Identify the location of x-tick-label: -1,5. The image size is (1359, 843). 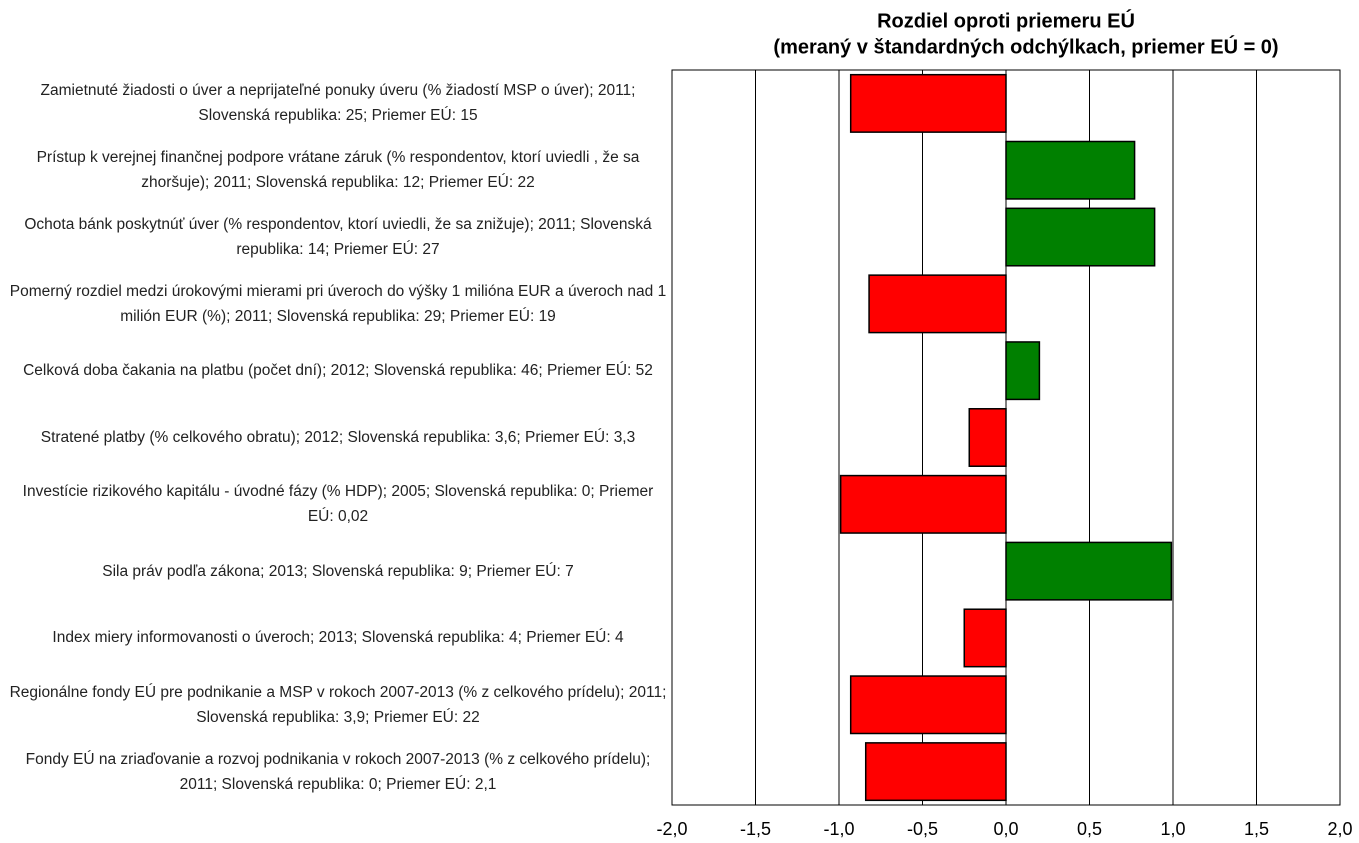
(755, 829).